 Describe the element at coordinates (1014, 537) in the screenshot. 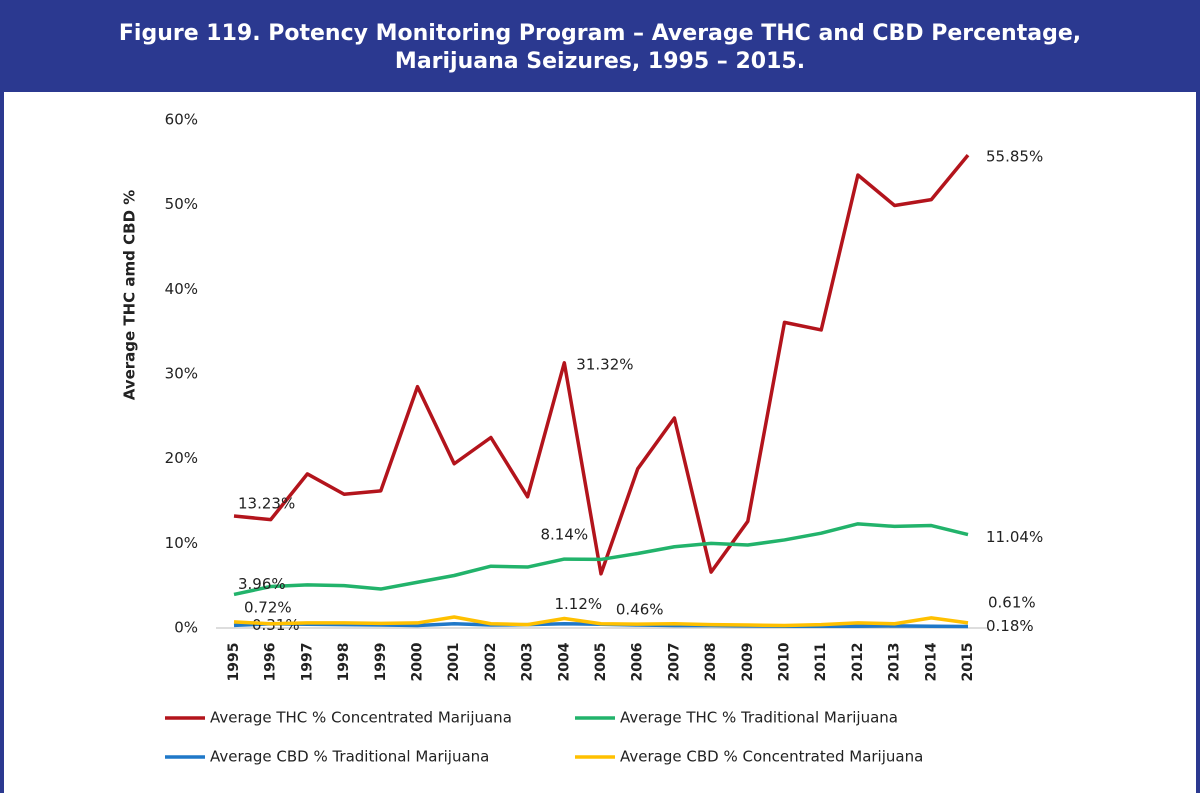

I see `data-label: 11.04%` at that location.